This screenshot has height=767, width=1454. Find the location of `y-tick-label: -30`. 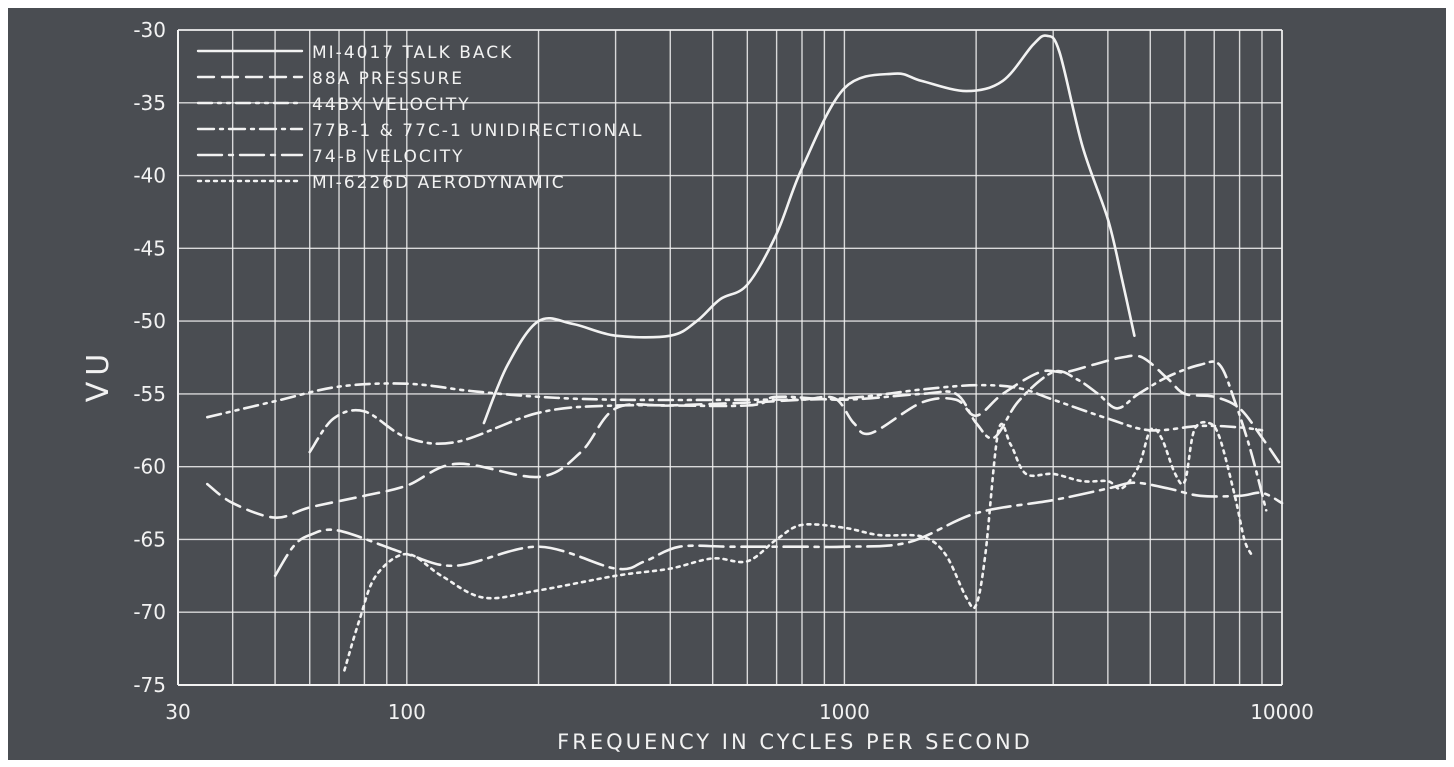

y-tick-label: -30 is located at coordinates (149, 30).